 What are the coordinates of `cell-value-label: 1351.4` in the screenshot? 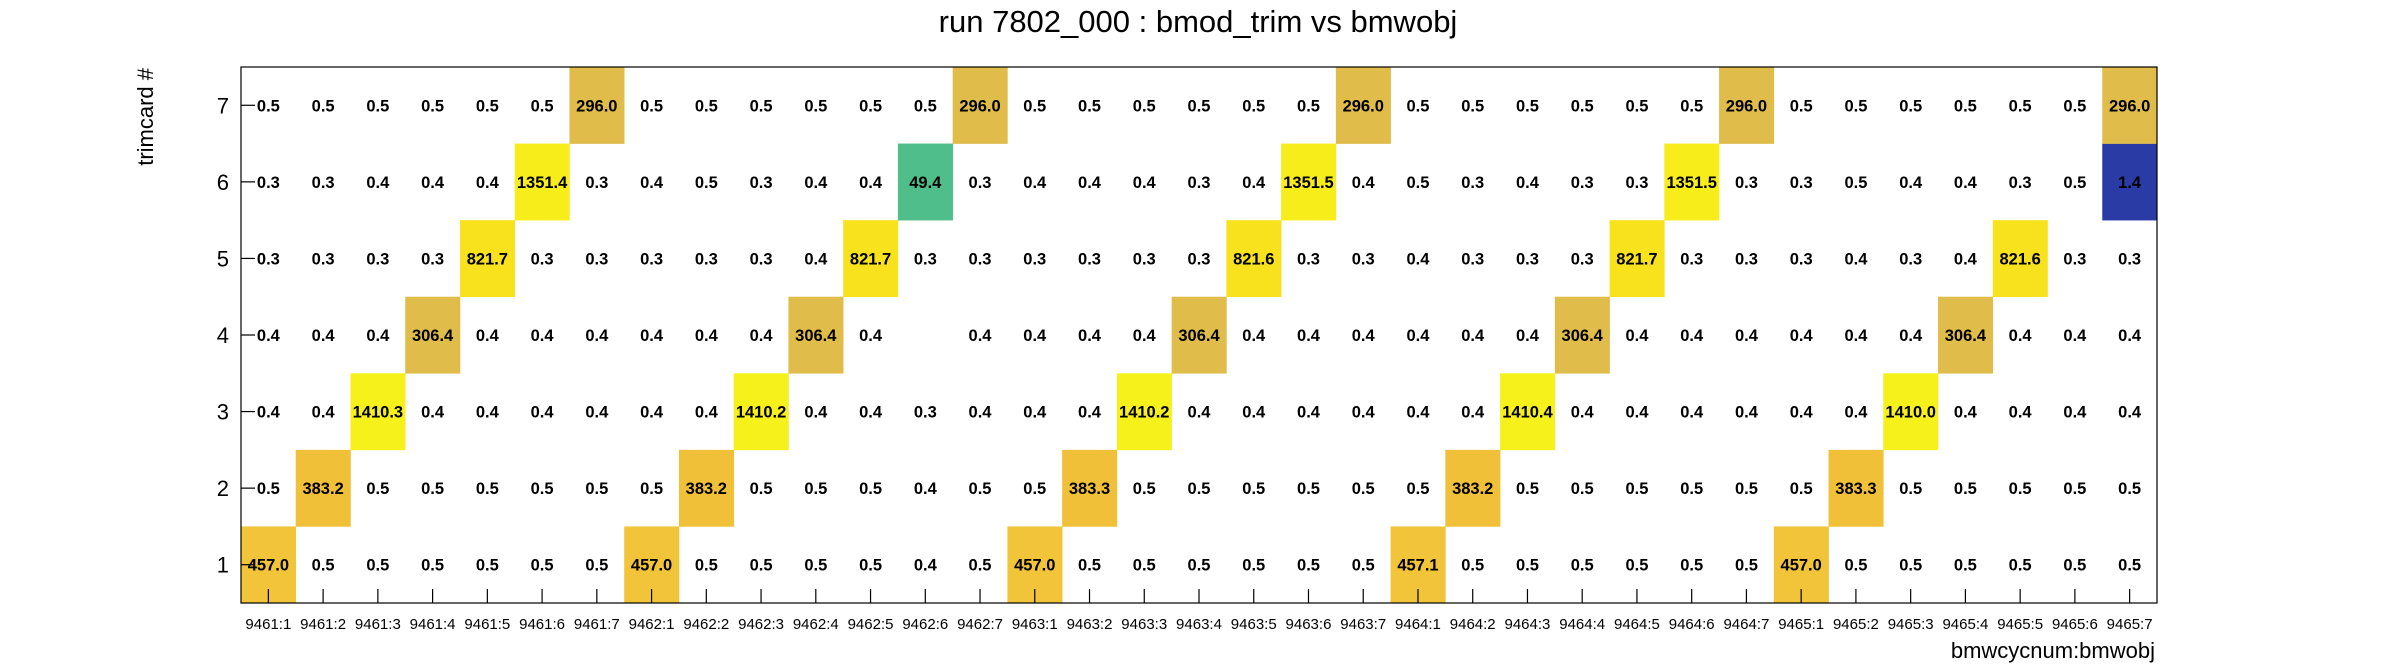 It's located at (542, 183).